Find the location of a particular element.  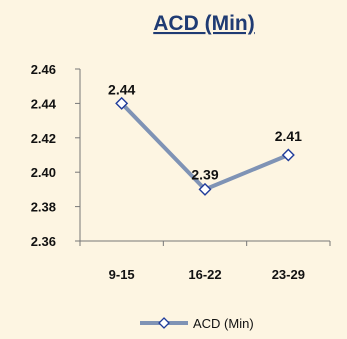

y-tick-label: 2.42 is located at coordinates (43, 138).